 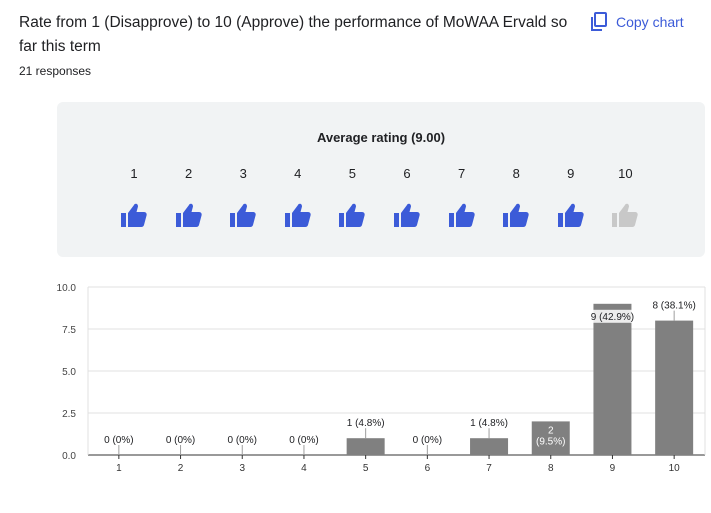 I want to click on x-tick-label: 8, so click(x=551, y=468).